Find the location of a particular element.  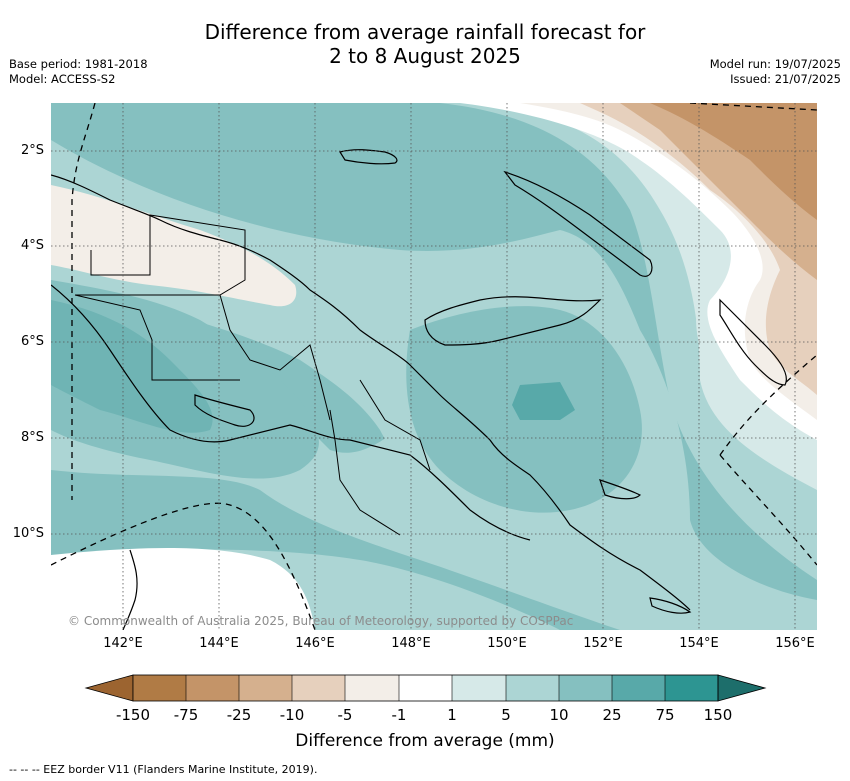

manus-island-icon is located at coordinates (368, 157).